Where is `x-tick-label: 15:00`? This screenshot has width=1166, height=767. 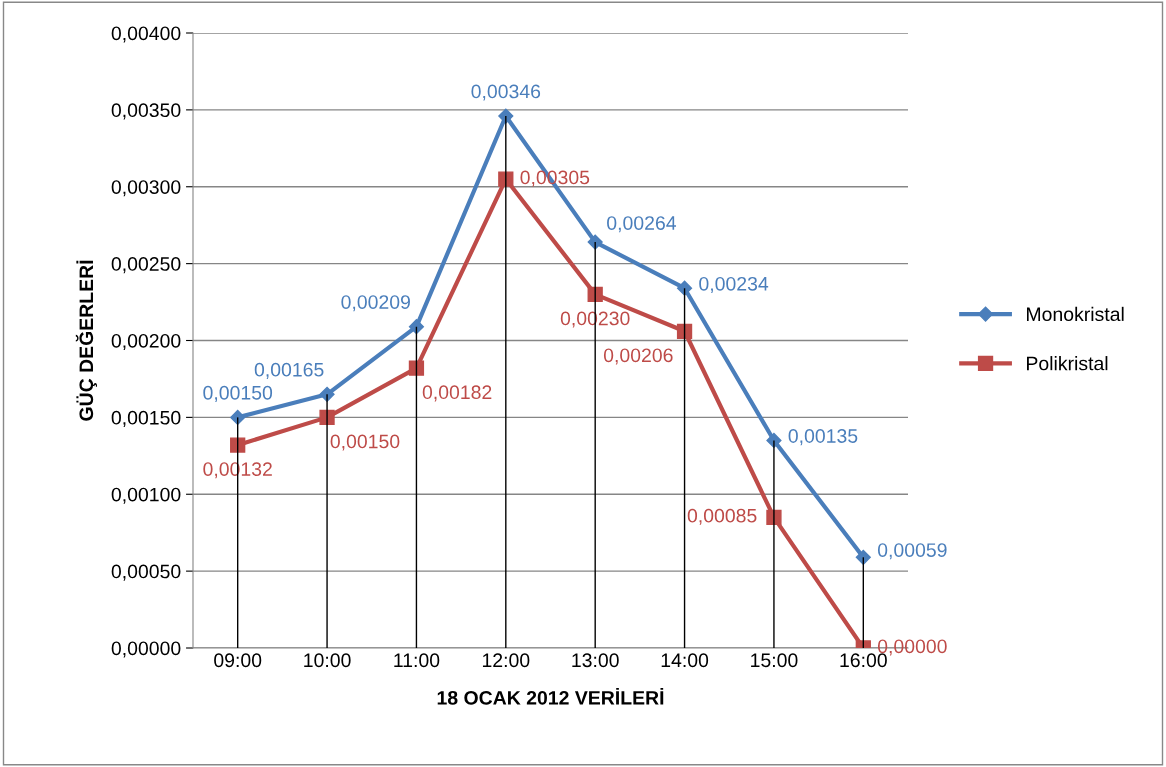
x-tick-label: 15:00 is located at coordinates (774, 660).